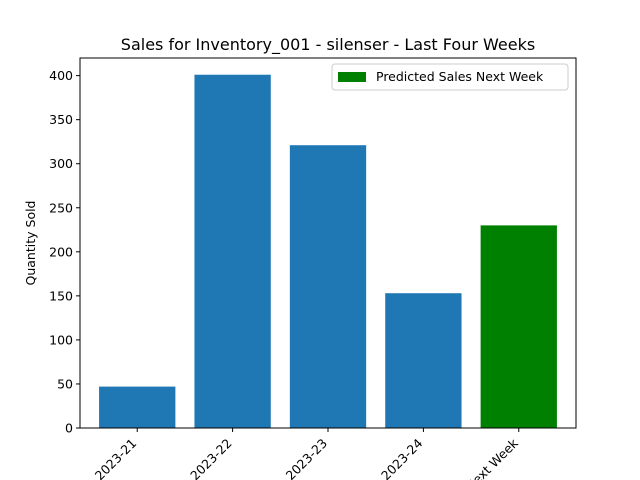  I want to click on y-tick-label: 50, so click(65, 383).